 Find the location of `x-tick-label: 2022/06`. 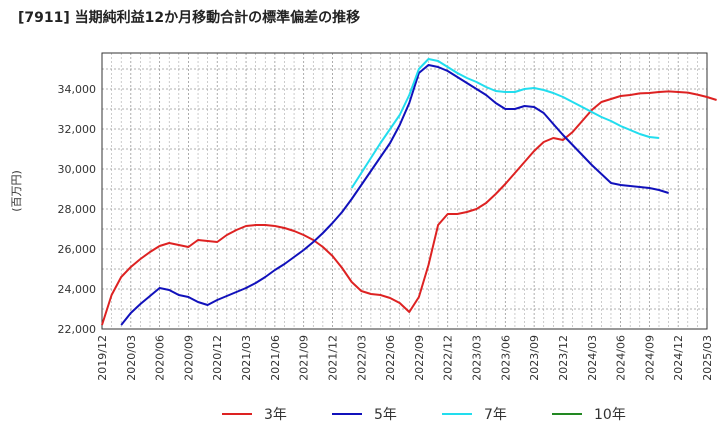

x-tick-label: 2022/06 is located at coordinates (390, 358).